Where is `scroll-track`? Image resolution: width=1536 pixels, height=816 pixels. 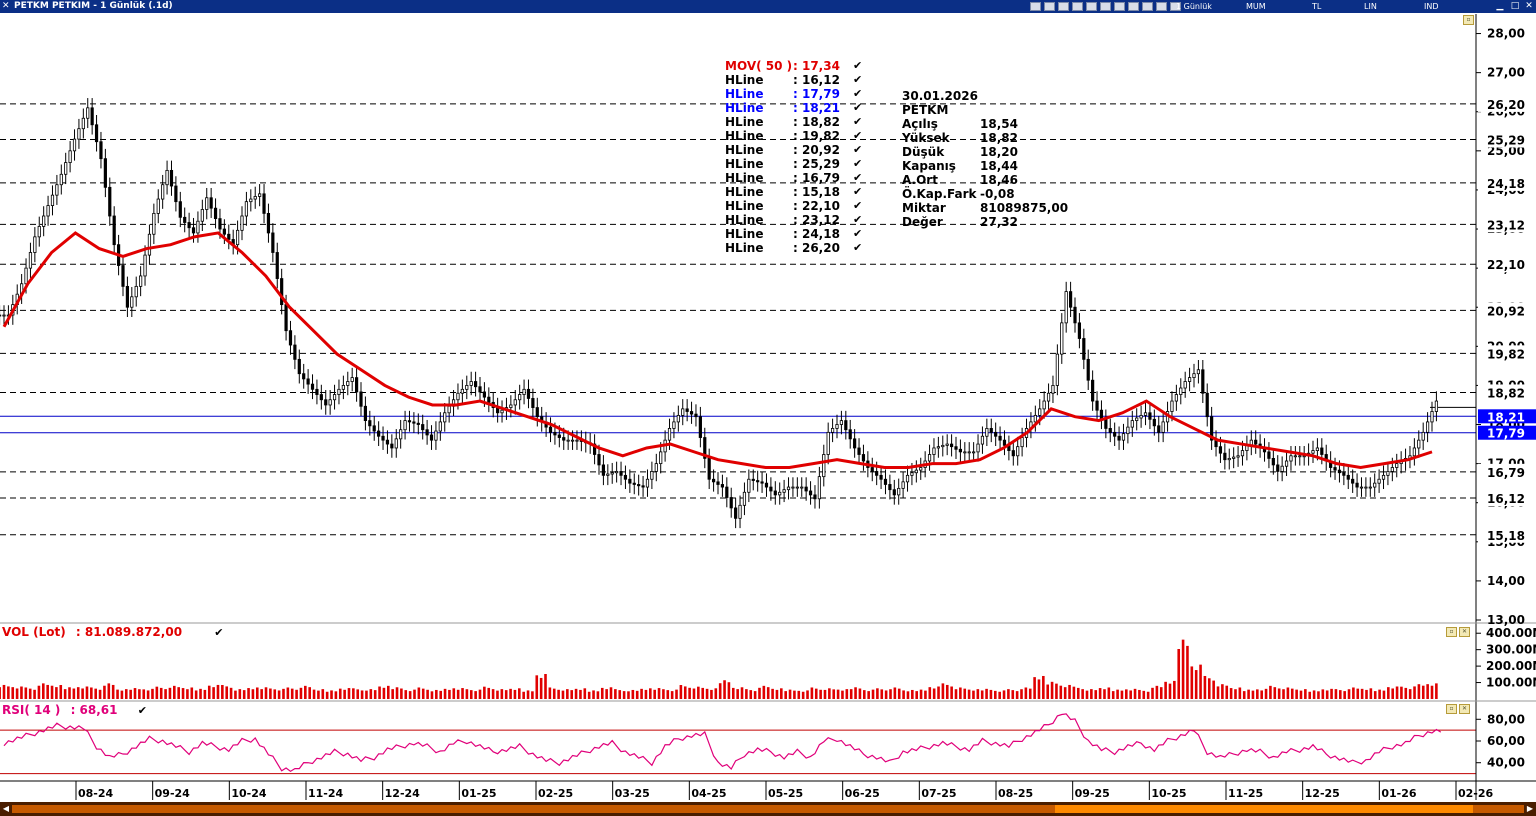 scroll-track is located at coordinates (768, 809).